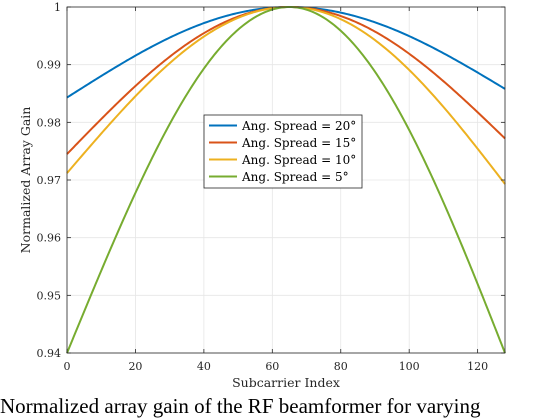 The image size is (540, 420). What do you see at coordinates (295, 177) in the screenshot?
I see `legend-label-5: Ang. Spread = 5°` at bounding box center [295, 177].